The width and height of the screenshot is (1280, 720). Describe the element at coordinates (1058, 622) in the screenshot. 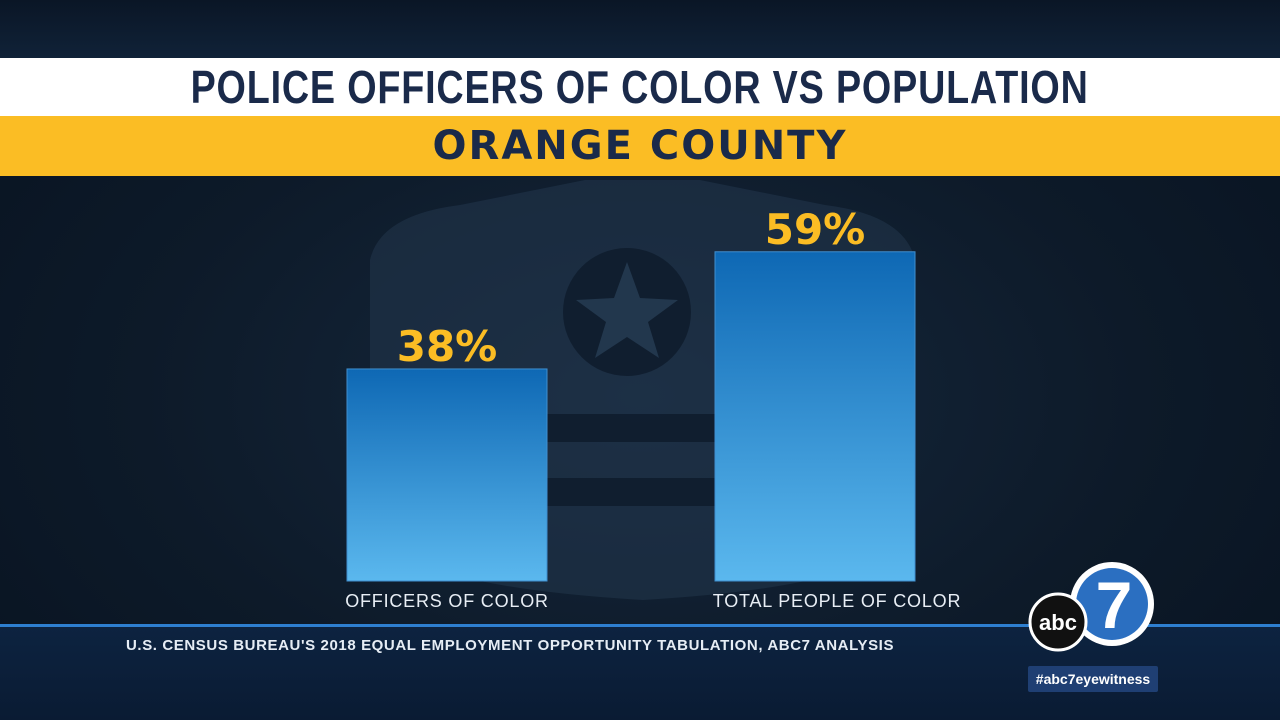

I see `logo-brand: abc` at that location.